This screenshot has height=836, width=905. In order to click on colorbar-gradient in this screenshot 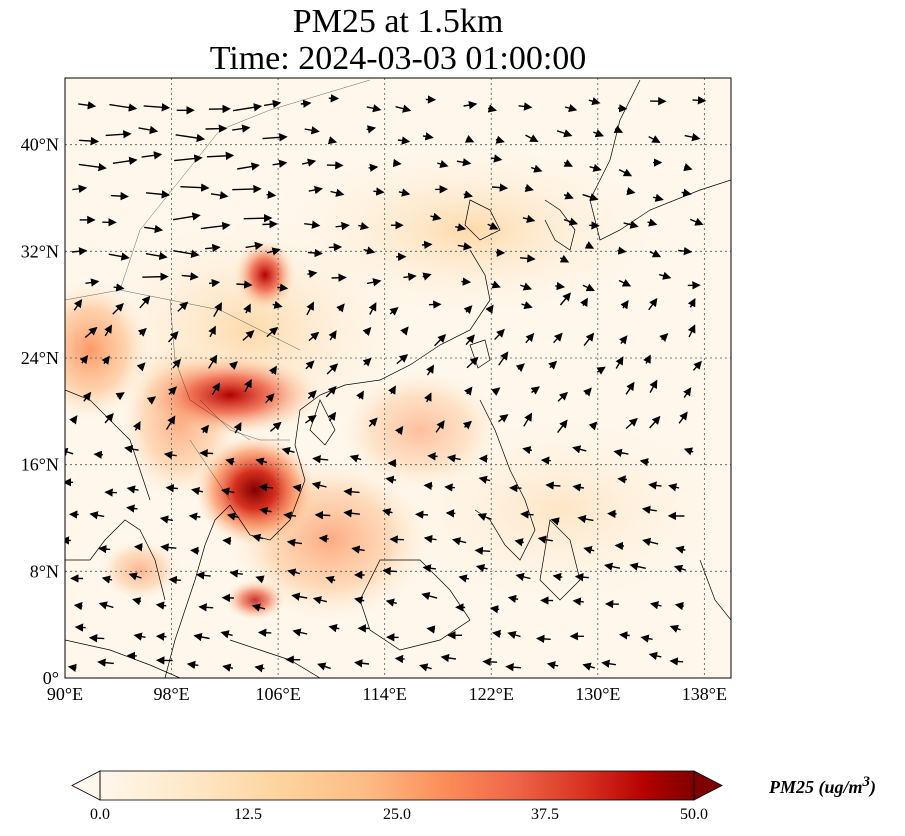, I will do `click(397, 785)`.